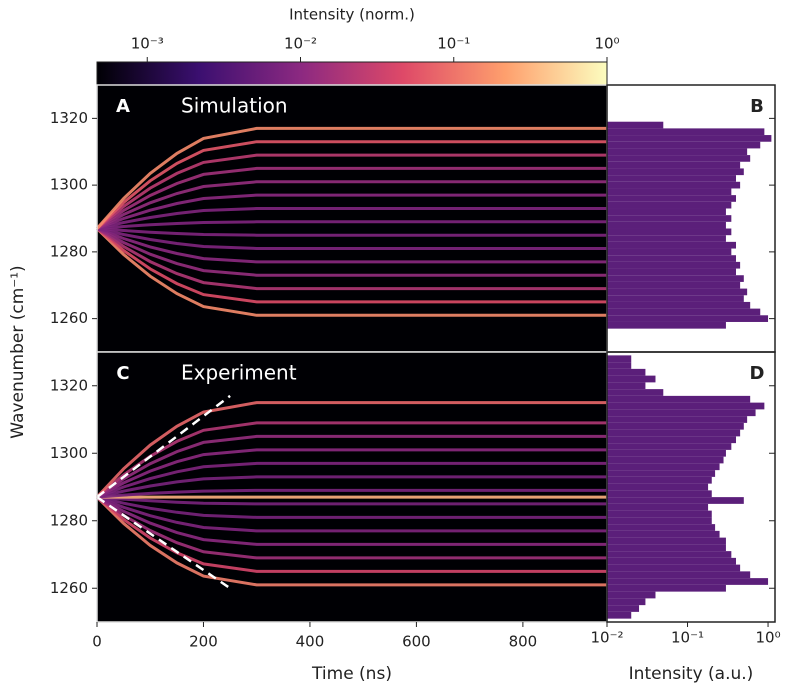  What do you see at coordinates (767, 638) in the screenshot?
I see `x-tick-label: 10⁰` at bounding box center [767, 638].